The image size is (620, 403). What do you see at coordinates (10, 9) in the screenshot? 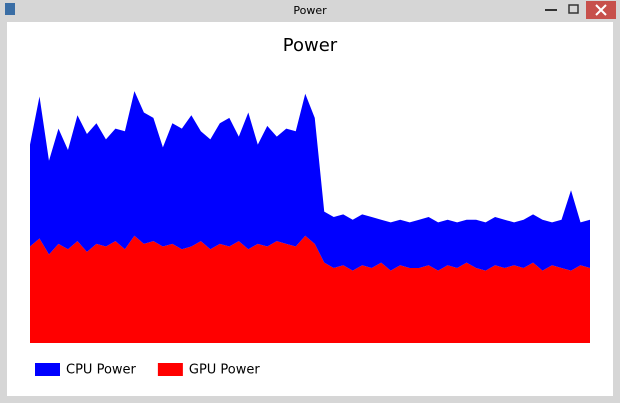
I see `app-icon` at bounding box center [10, 9].